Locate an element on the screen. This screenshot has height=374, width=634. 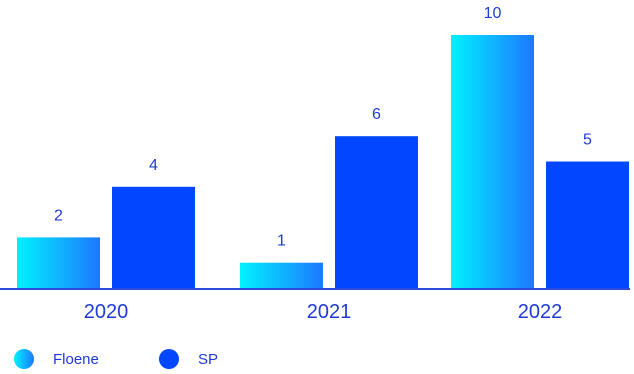
legend: Floene SP is located at coordinates (116, 359).